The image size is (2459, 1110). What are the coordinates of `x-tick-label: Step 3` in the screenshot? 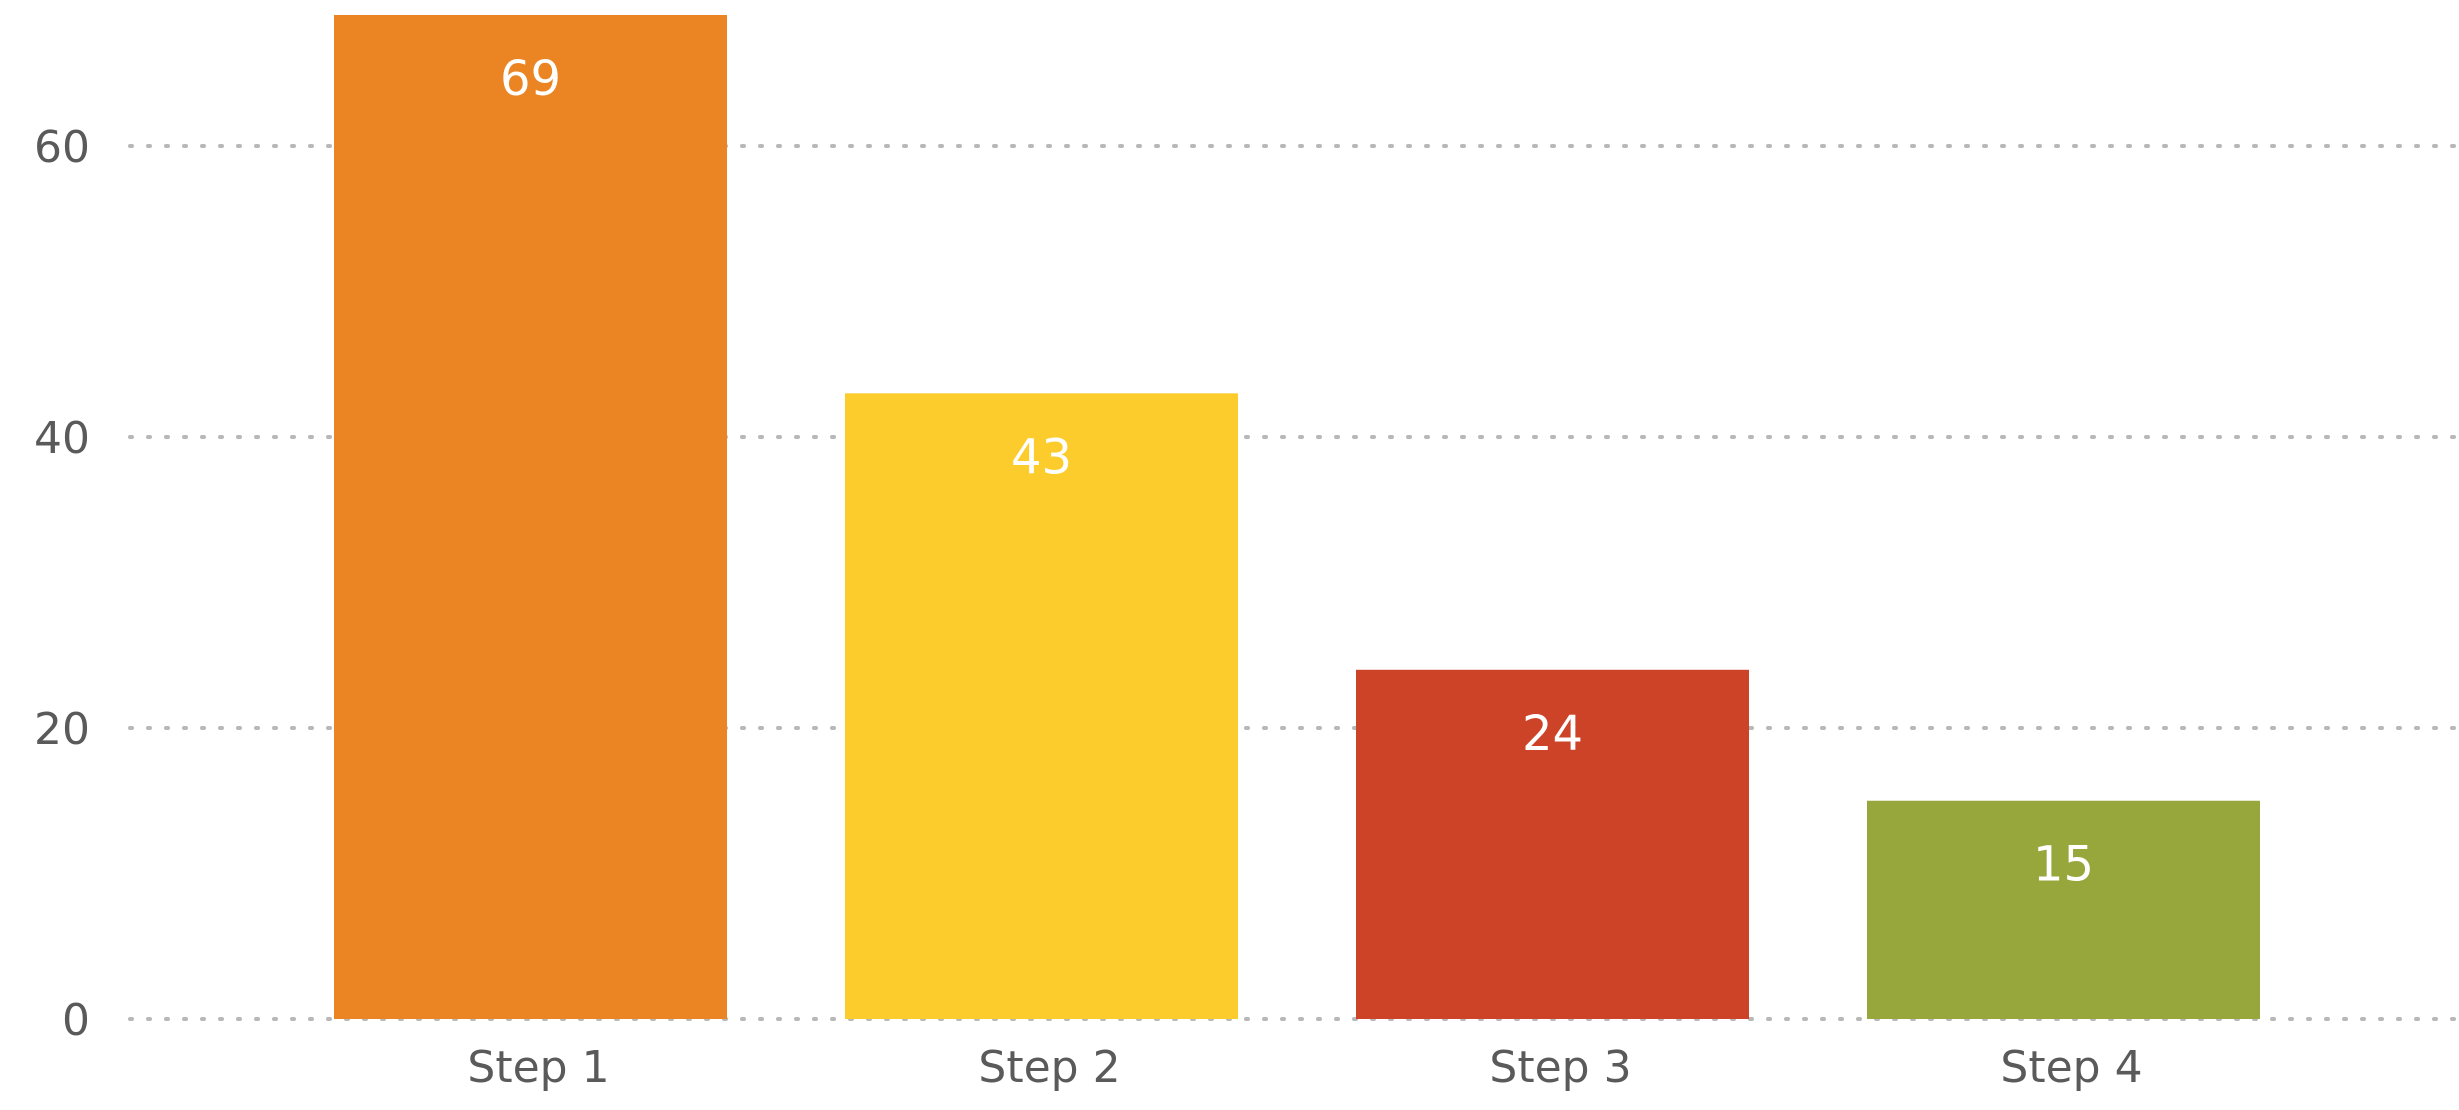 It's located at (1560, 1067).